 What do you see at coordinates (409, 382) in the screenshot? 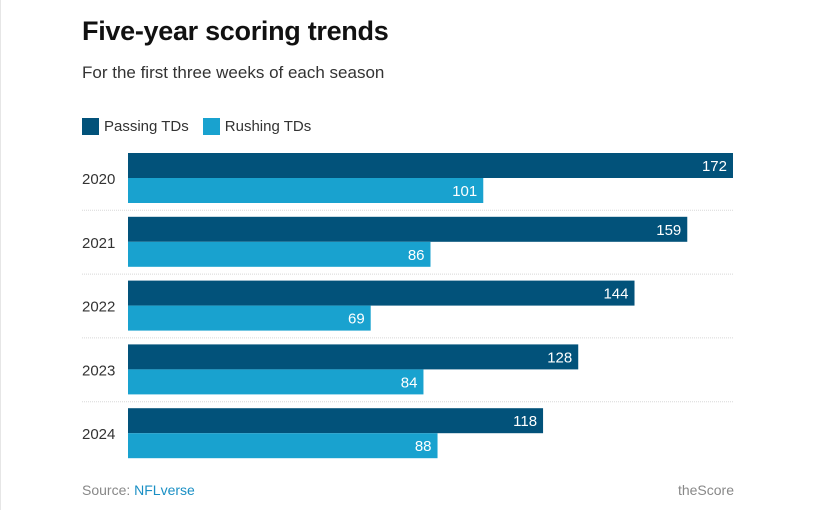
I see `data-label: 84` at bounding box center [409, 382].